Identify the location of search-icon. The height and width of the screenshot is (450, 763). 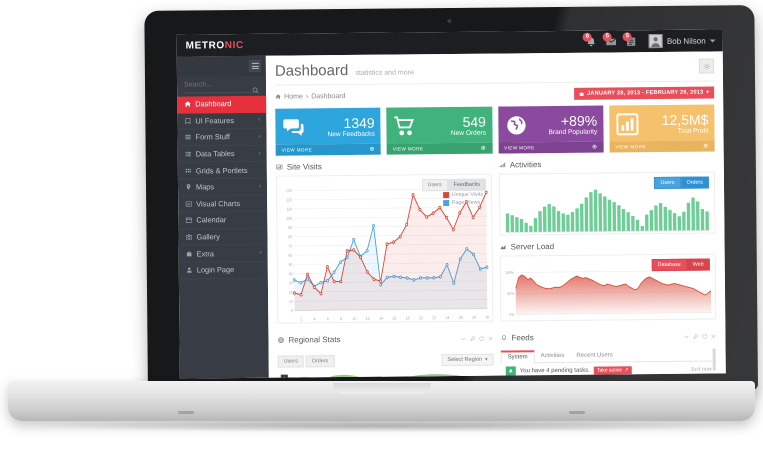
(255, 86).